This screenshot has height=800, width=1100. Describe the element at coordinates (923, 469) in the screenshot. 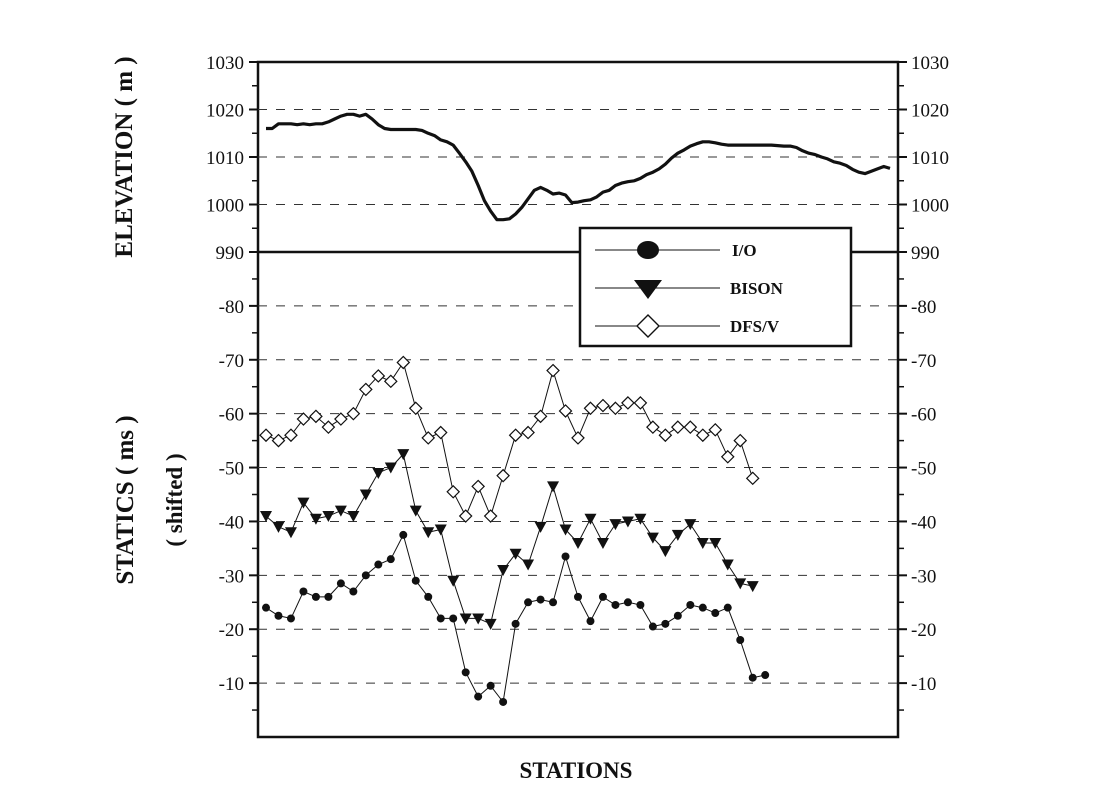

I see `y-tick-label-right: -50` at that location.